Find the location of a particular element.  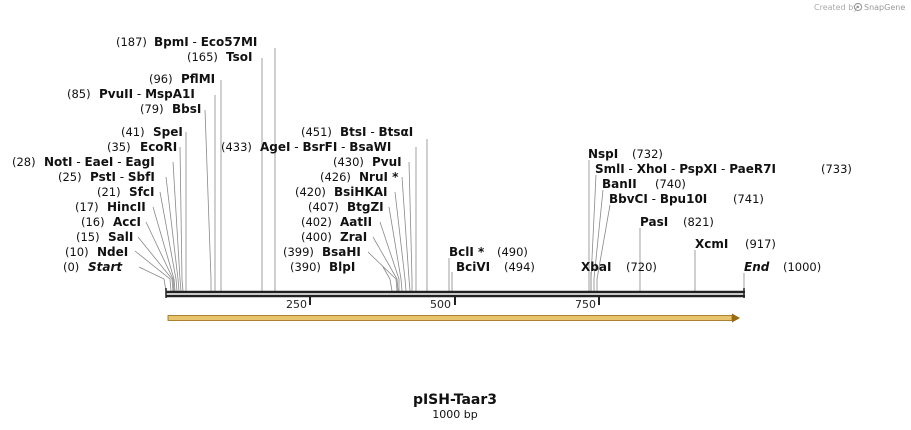

leader-bbsi is located at coordinates (208, 200).